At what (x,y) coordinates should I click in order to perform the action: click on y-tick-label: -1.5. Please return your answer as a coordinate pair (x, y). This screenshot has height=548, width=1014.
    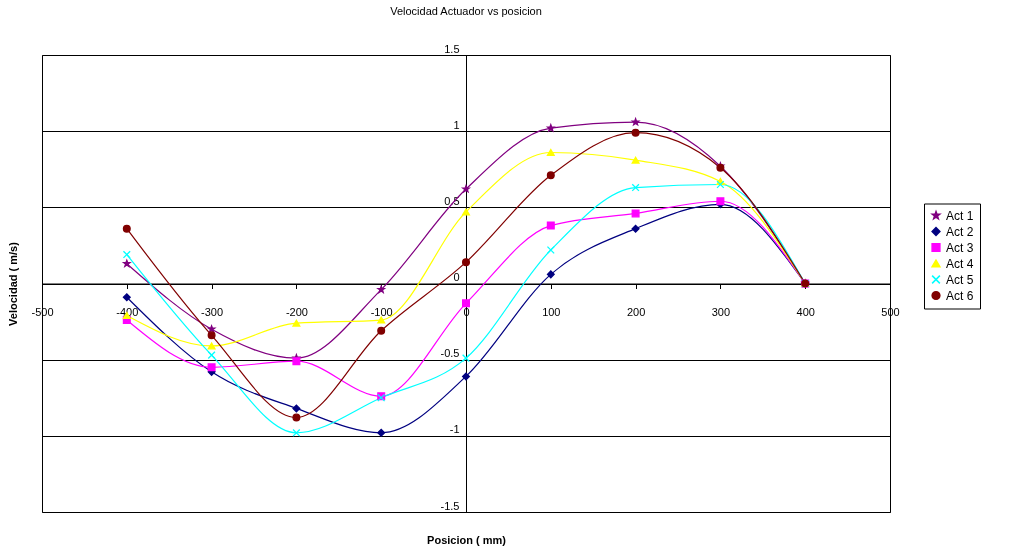
    Looking at the image, I should click on (450, 505).